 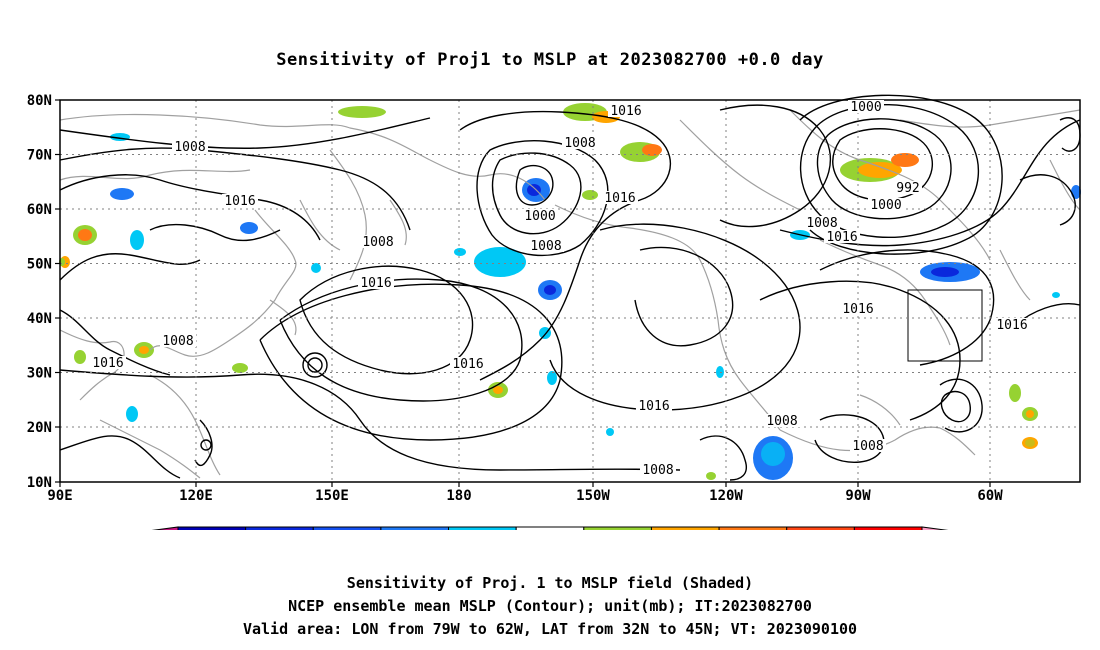 I want to click on lon-tick-label: 150W, so click(x=593, y=496).